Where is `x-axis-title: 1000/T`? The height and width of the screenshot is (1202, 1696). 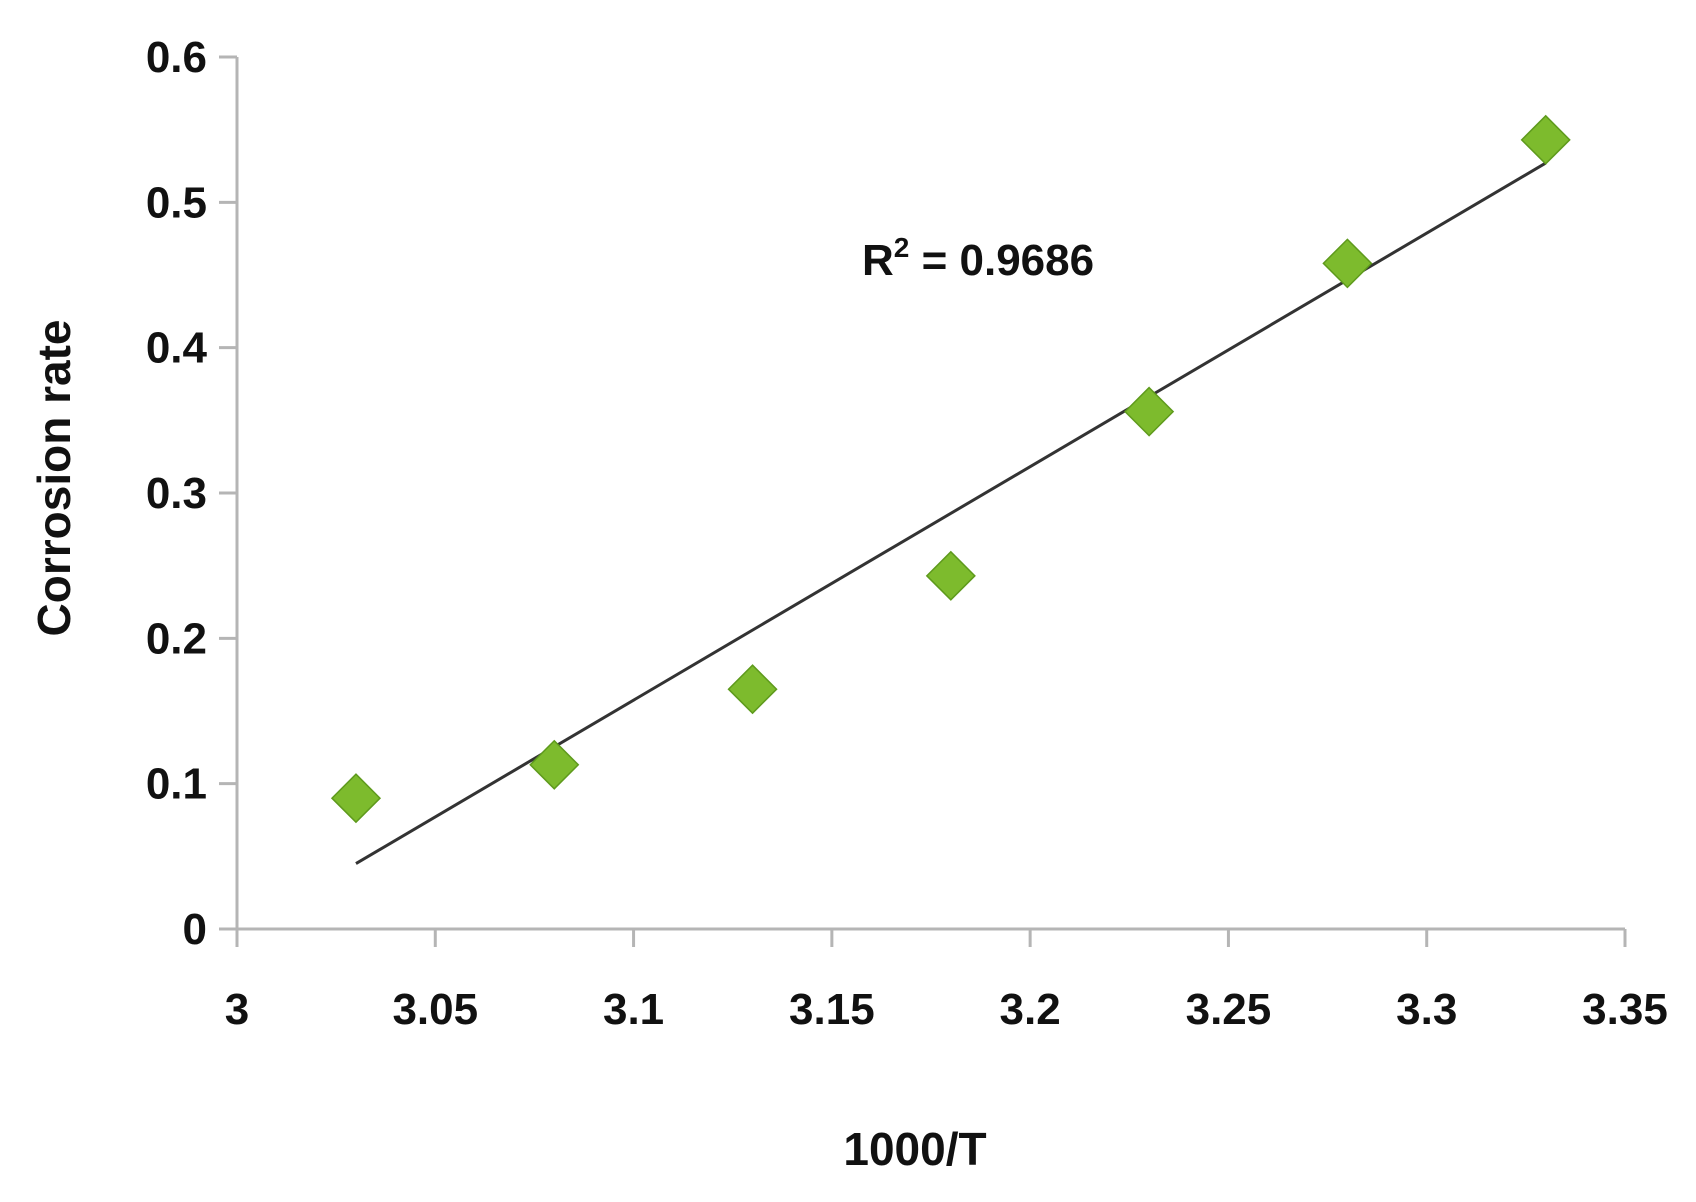 x-axis-title: 1000/T is located at coordinates (914, 1149).